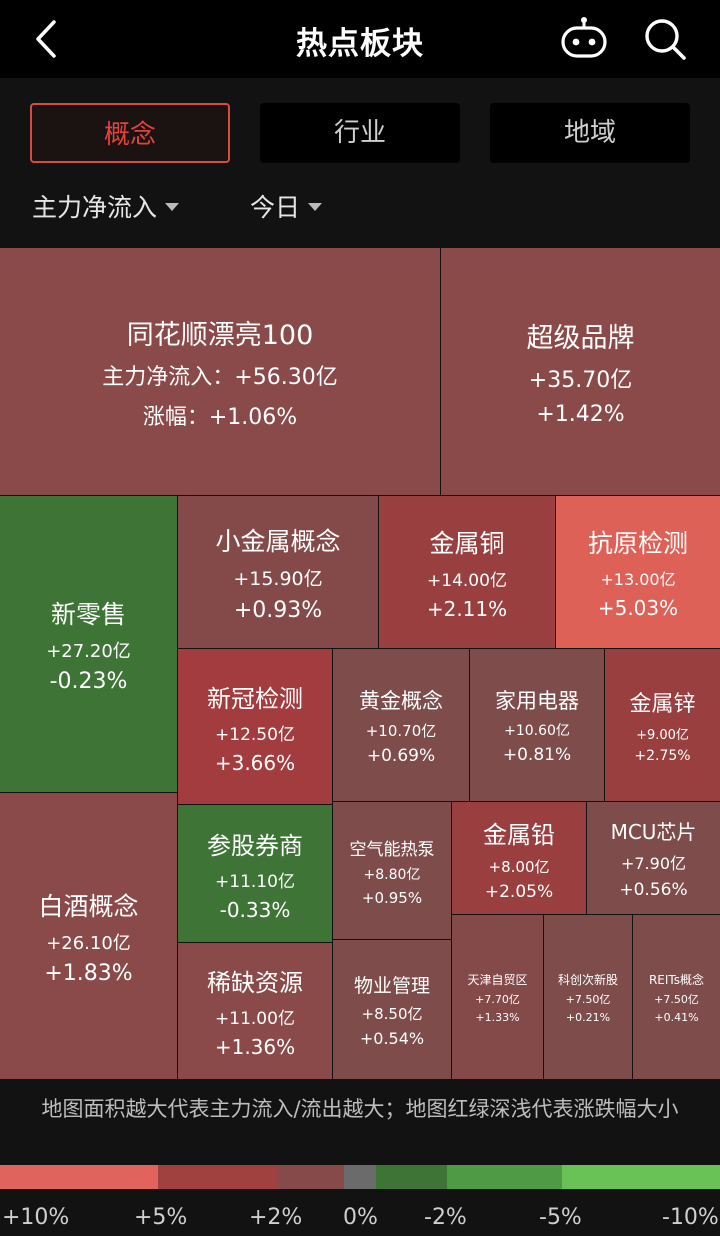  Describe the element at coordinates (653, 863) in the screenshot. I see `sector-net-inflow: +7.90亿` at that location.